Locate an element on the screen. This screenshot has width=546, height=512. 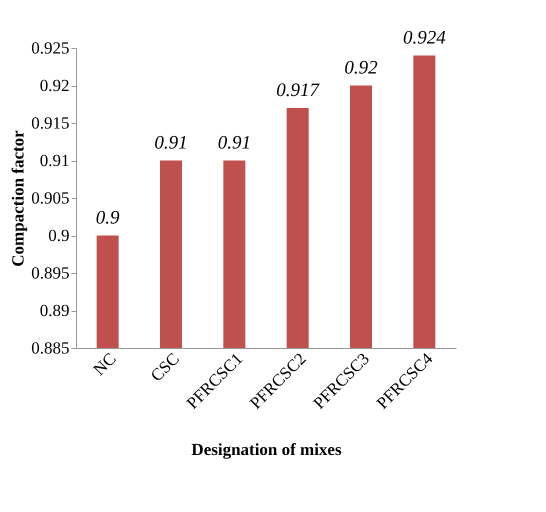
x-tick-label: NC is located at coordinates (105, 364).